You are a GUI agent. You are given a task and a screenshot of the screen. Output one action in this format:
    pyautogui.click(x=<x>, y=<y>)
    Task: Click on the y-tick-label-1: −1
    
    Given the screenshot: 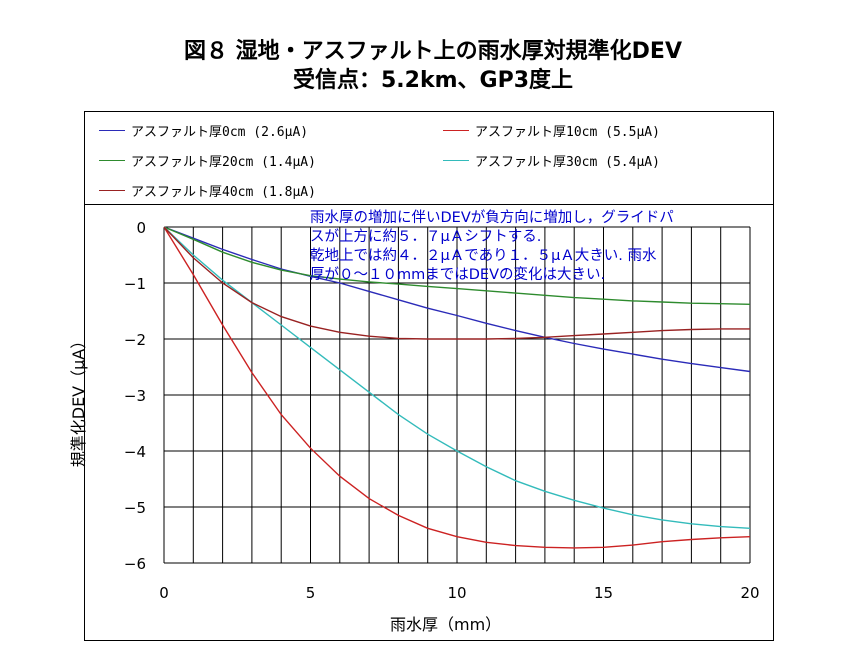 What is the action you would take?
    pyautogui.click(x=135, y=284)
    